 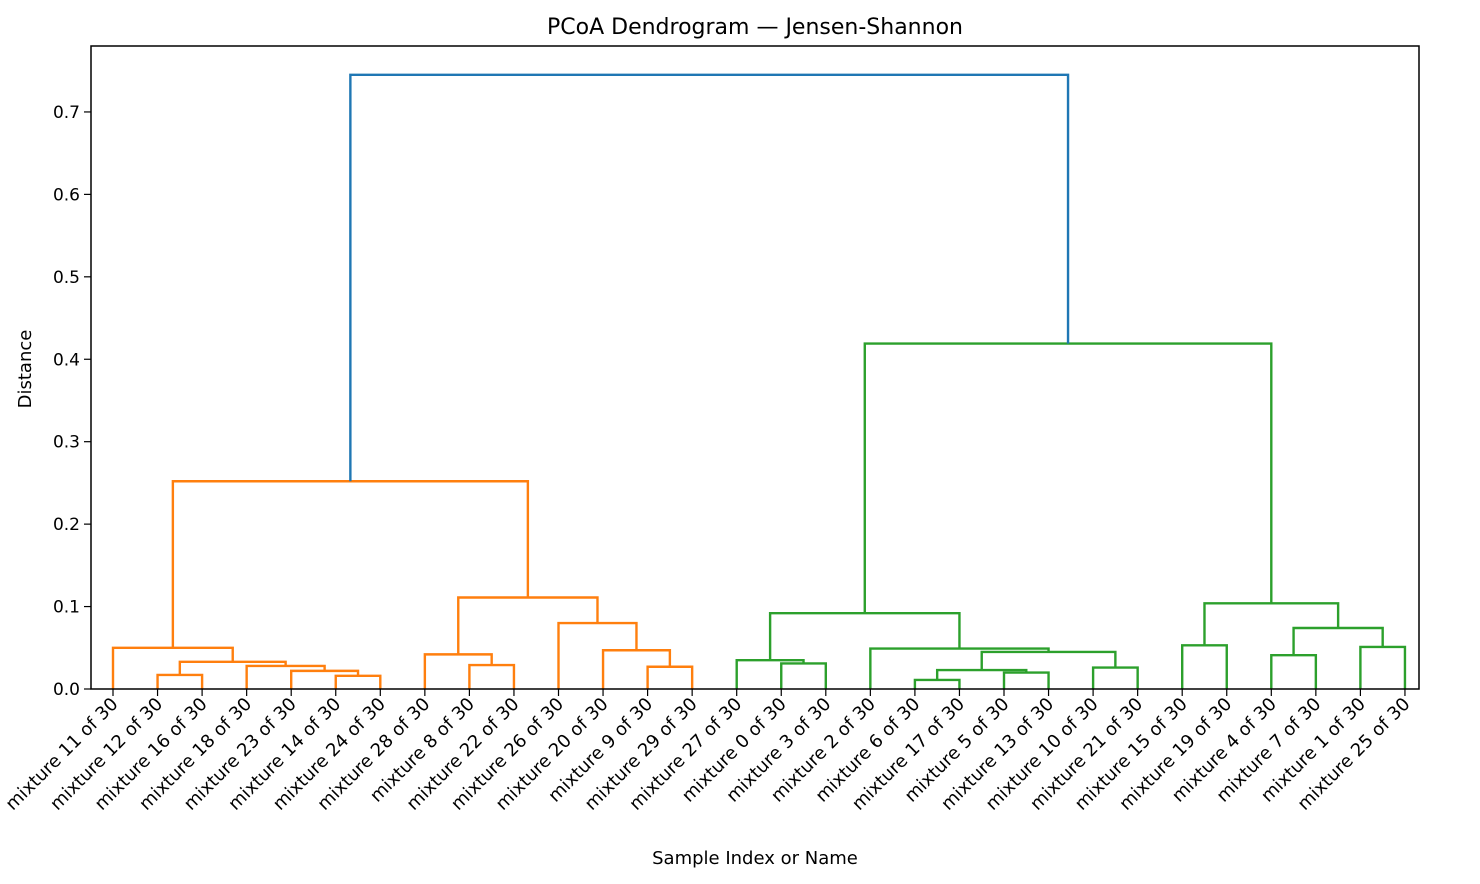 I want to click on y-tick-label: 0.4, so click(x=66, y=360).